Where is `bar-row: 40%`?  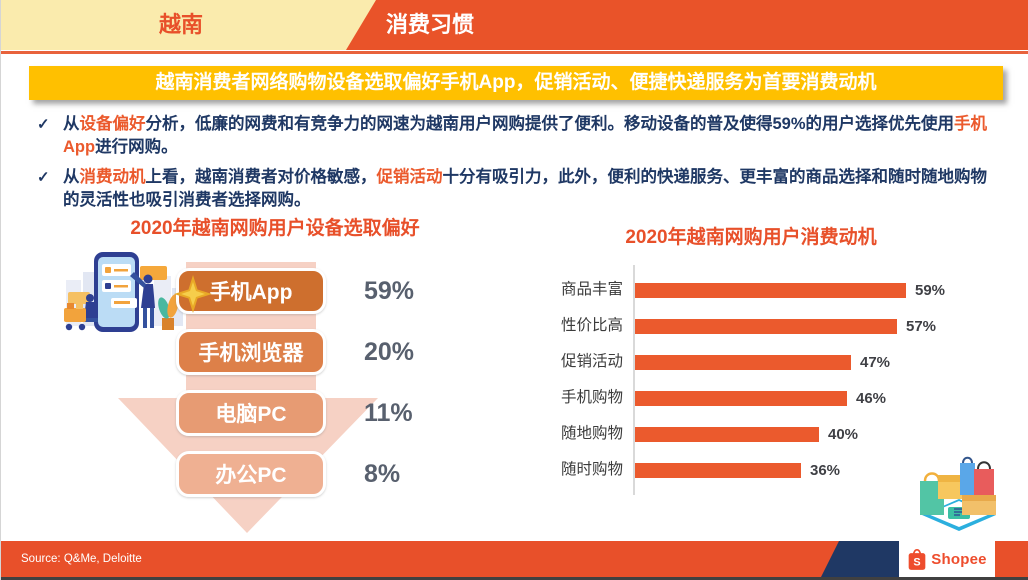
bar-row: 40% is located at coordinates (790, 434).